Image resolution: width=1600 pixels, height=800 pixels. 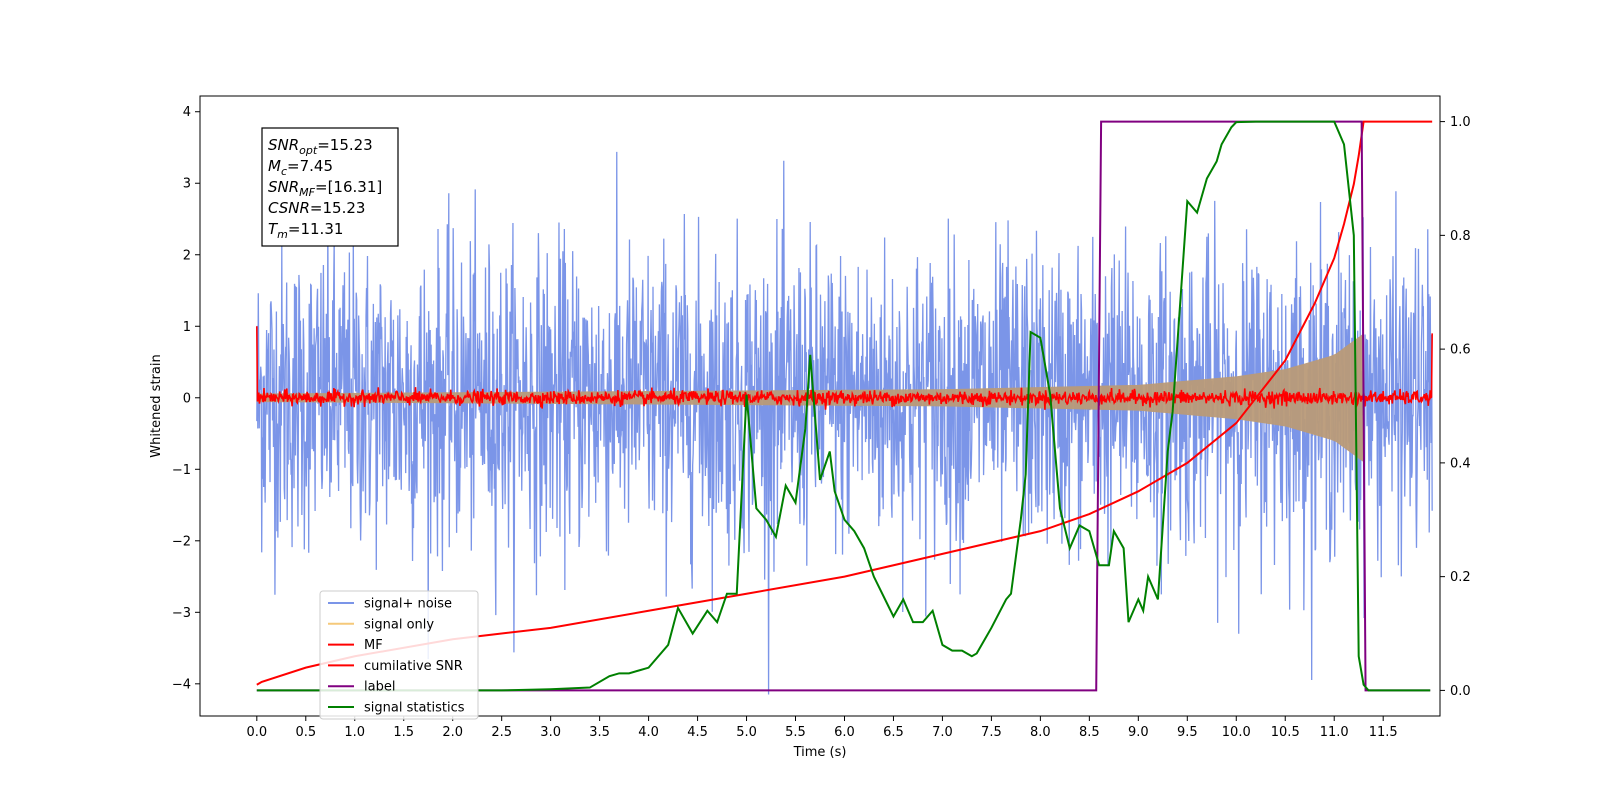 I want to click on legend-frame, so click(x=399, y=655).